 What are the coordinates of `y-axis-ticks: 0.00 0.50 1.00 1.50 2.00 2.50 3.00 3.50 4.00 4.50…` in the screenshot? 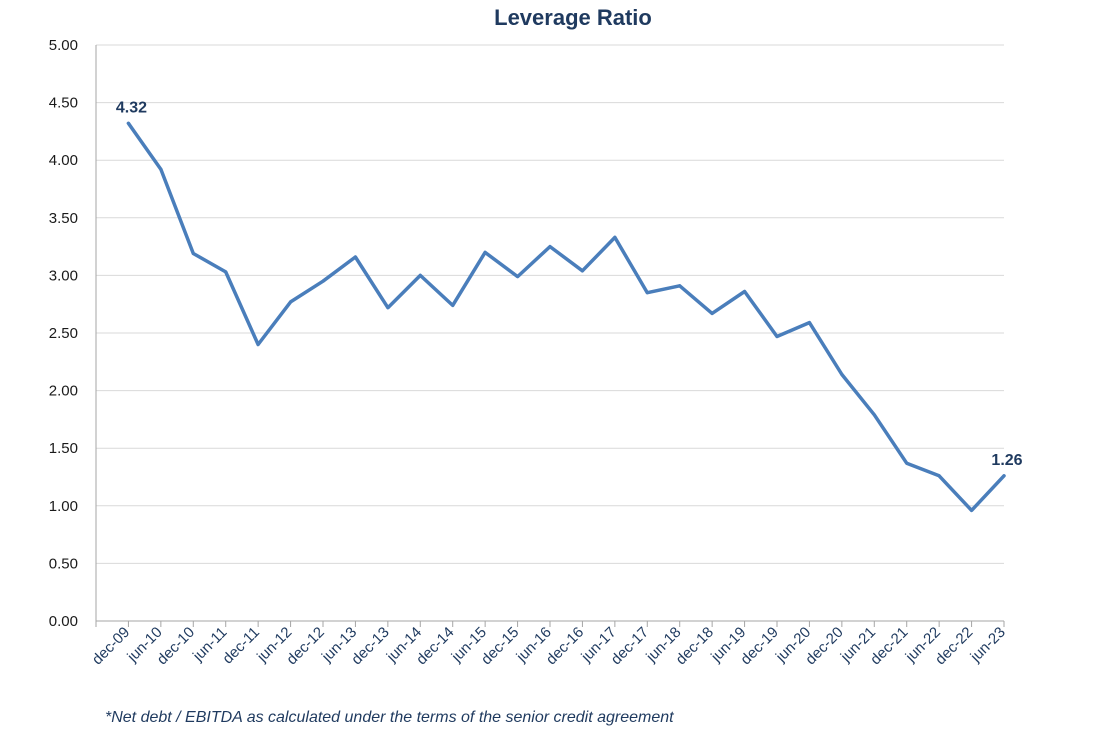 It's located at (63, 333).